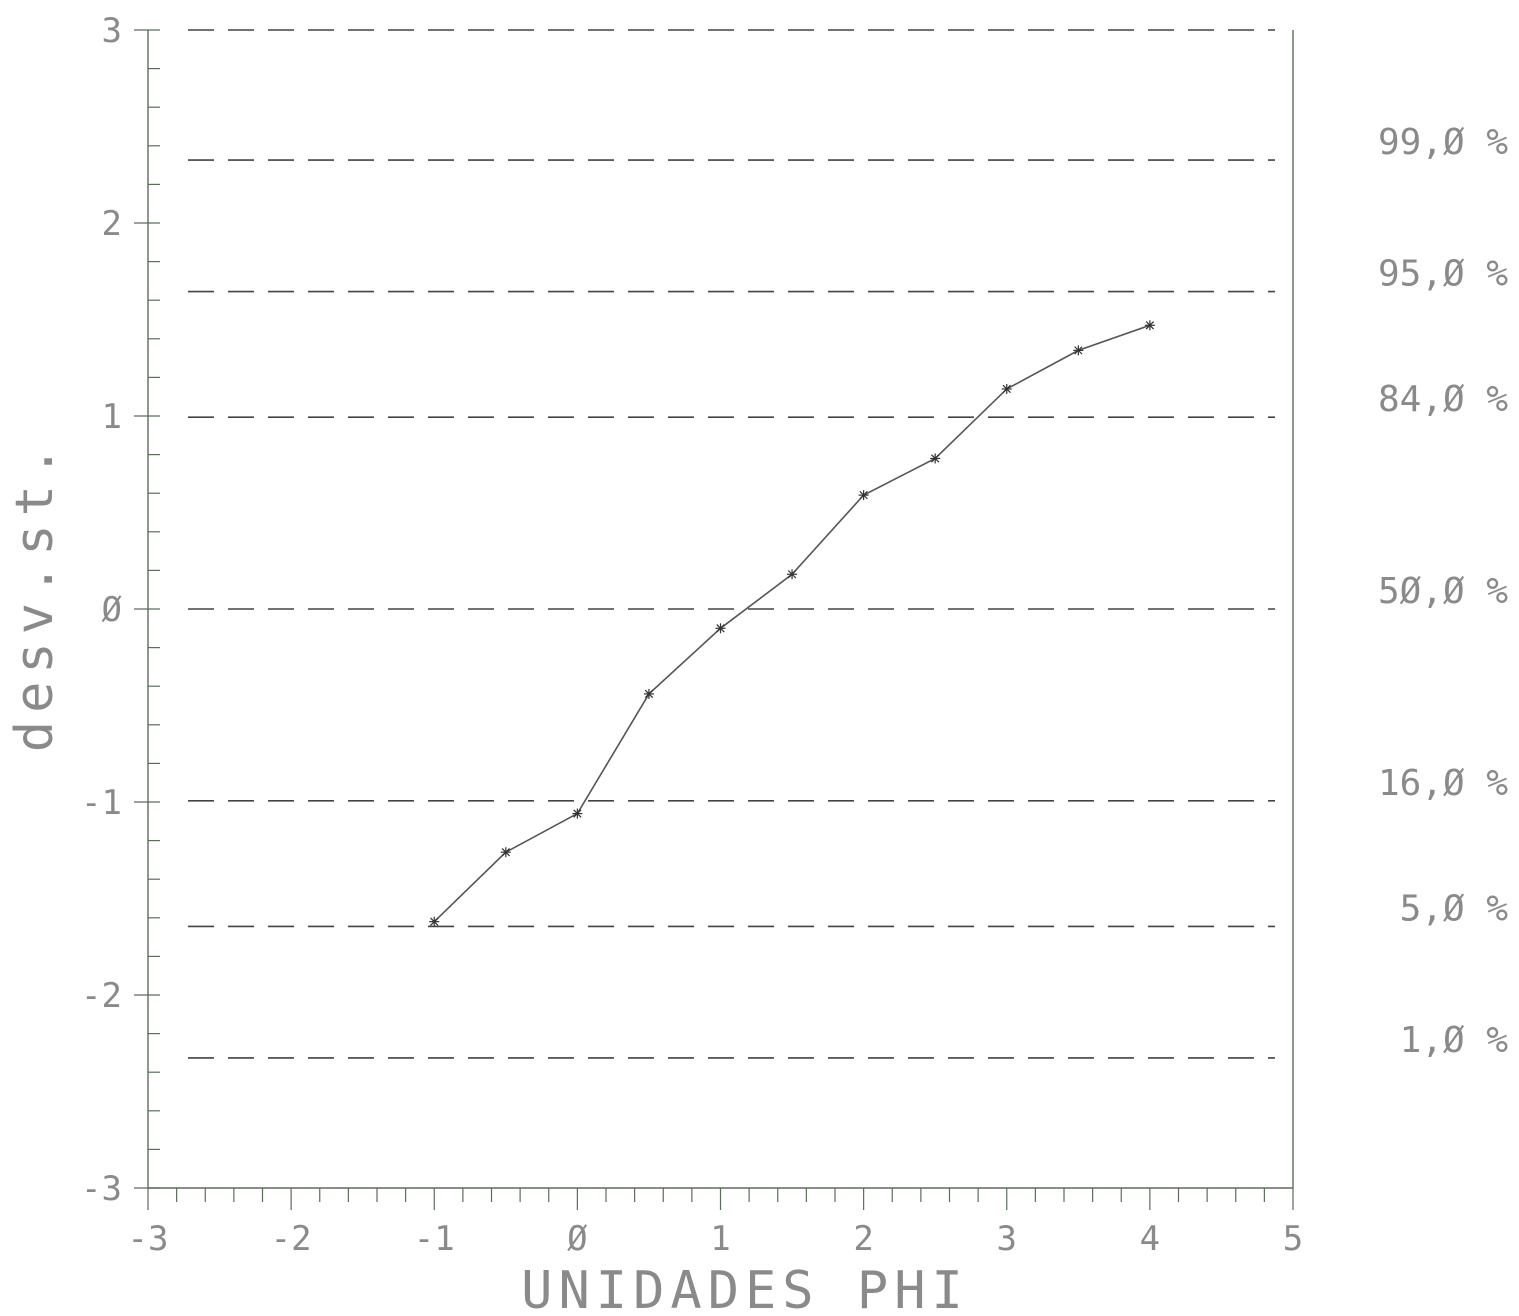 Image resolution: width=1519 pixels, height=1316 pixels. I want to click on x-tick-label: Ø, so click(577, 1239).